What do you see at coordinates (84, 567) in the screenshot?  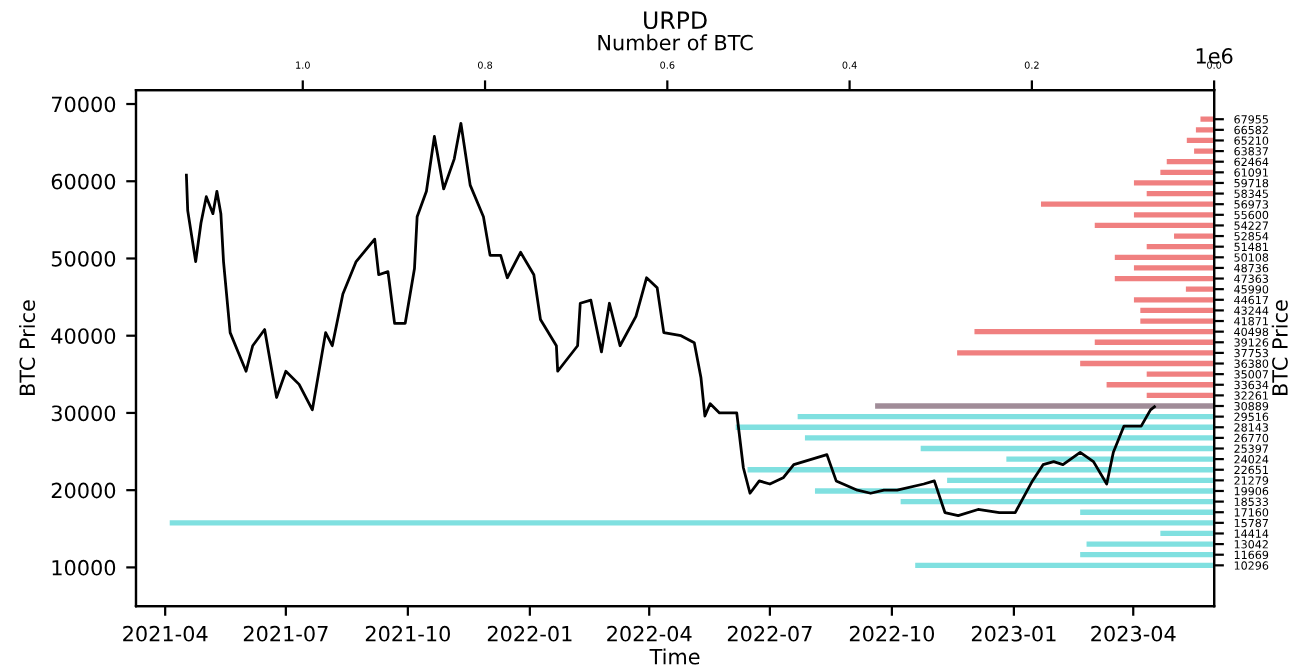 I see `y-tick-label: 10000` at bounding box center [84, 567].